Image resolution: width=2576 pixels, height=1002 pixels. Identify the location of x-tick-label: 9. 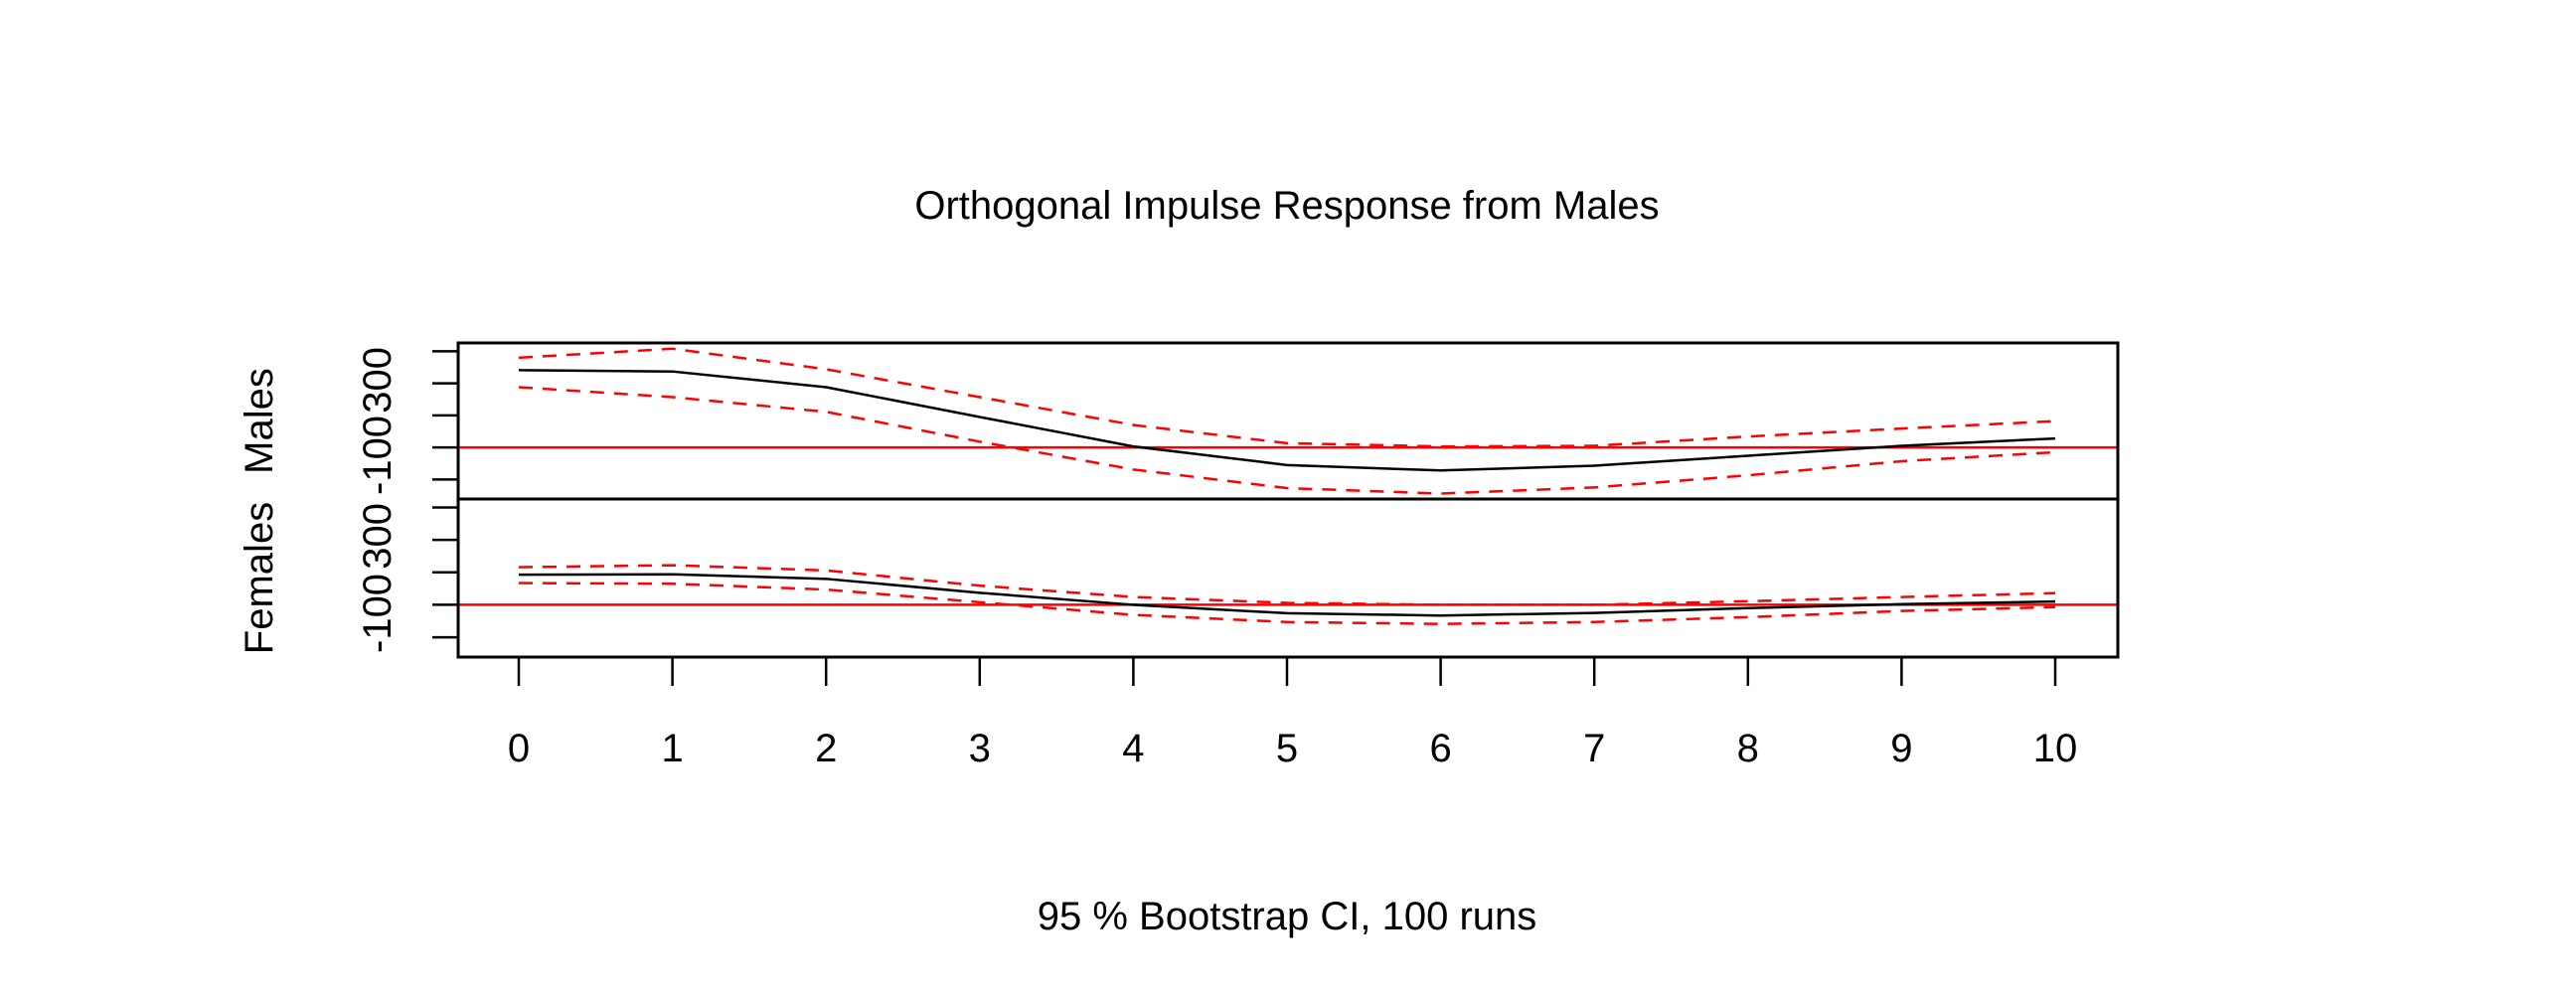
(1901, 748).